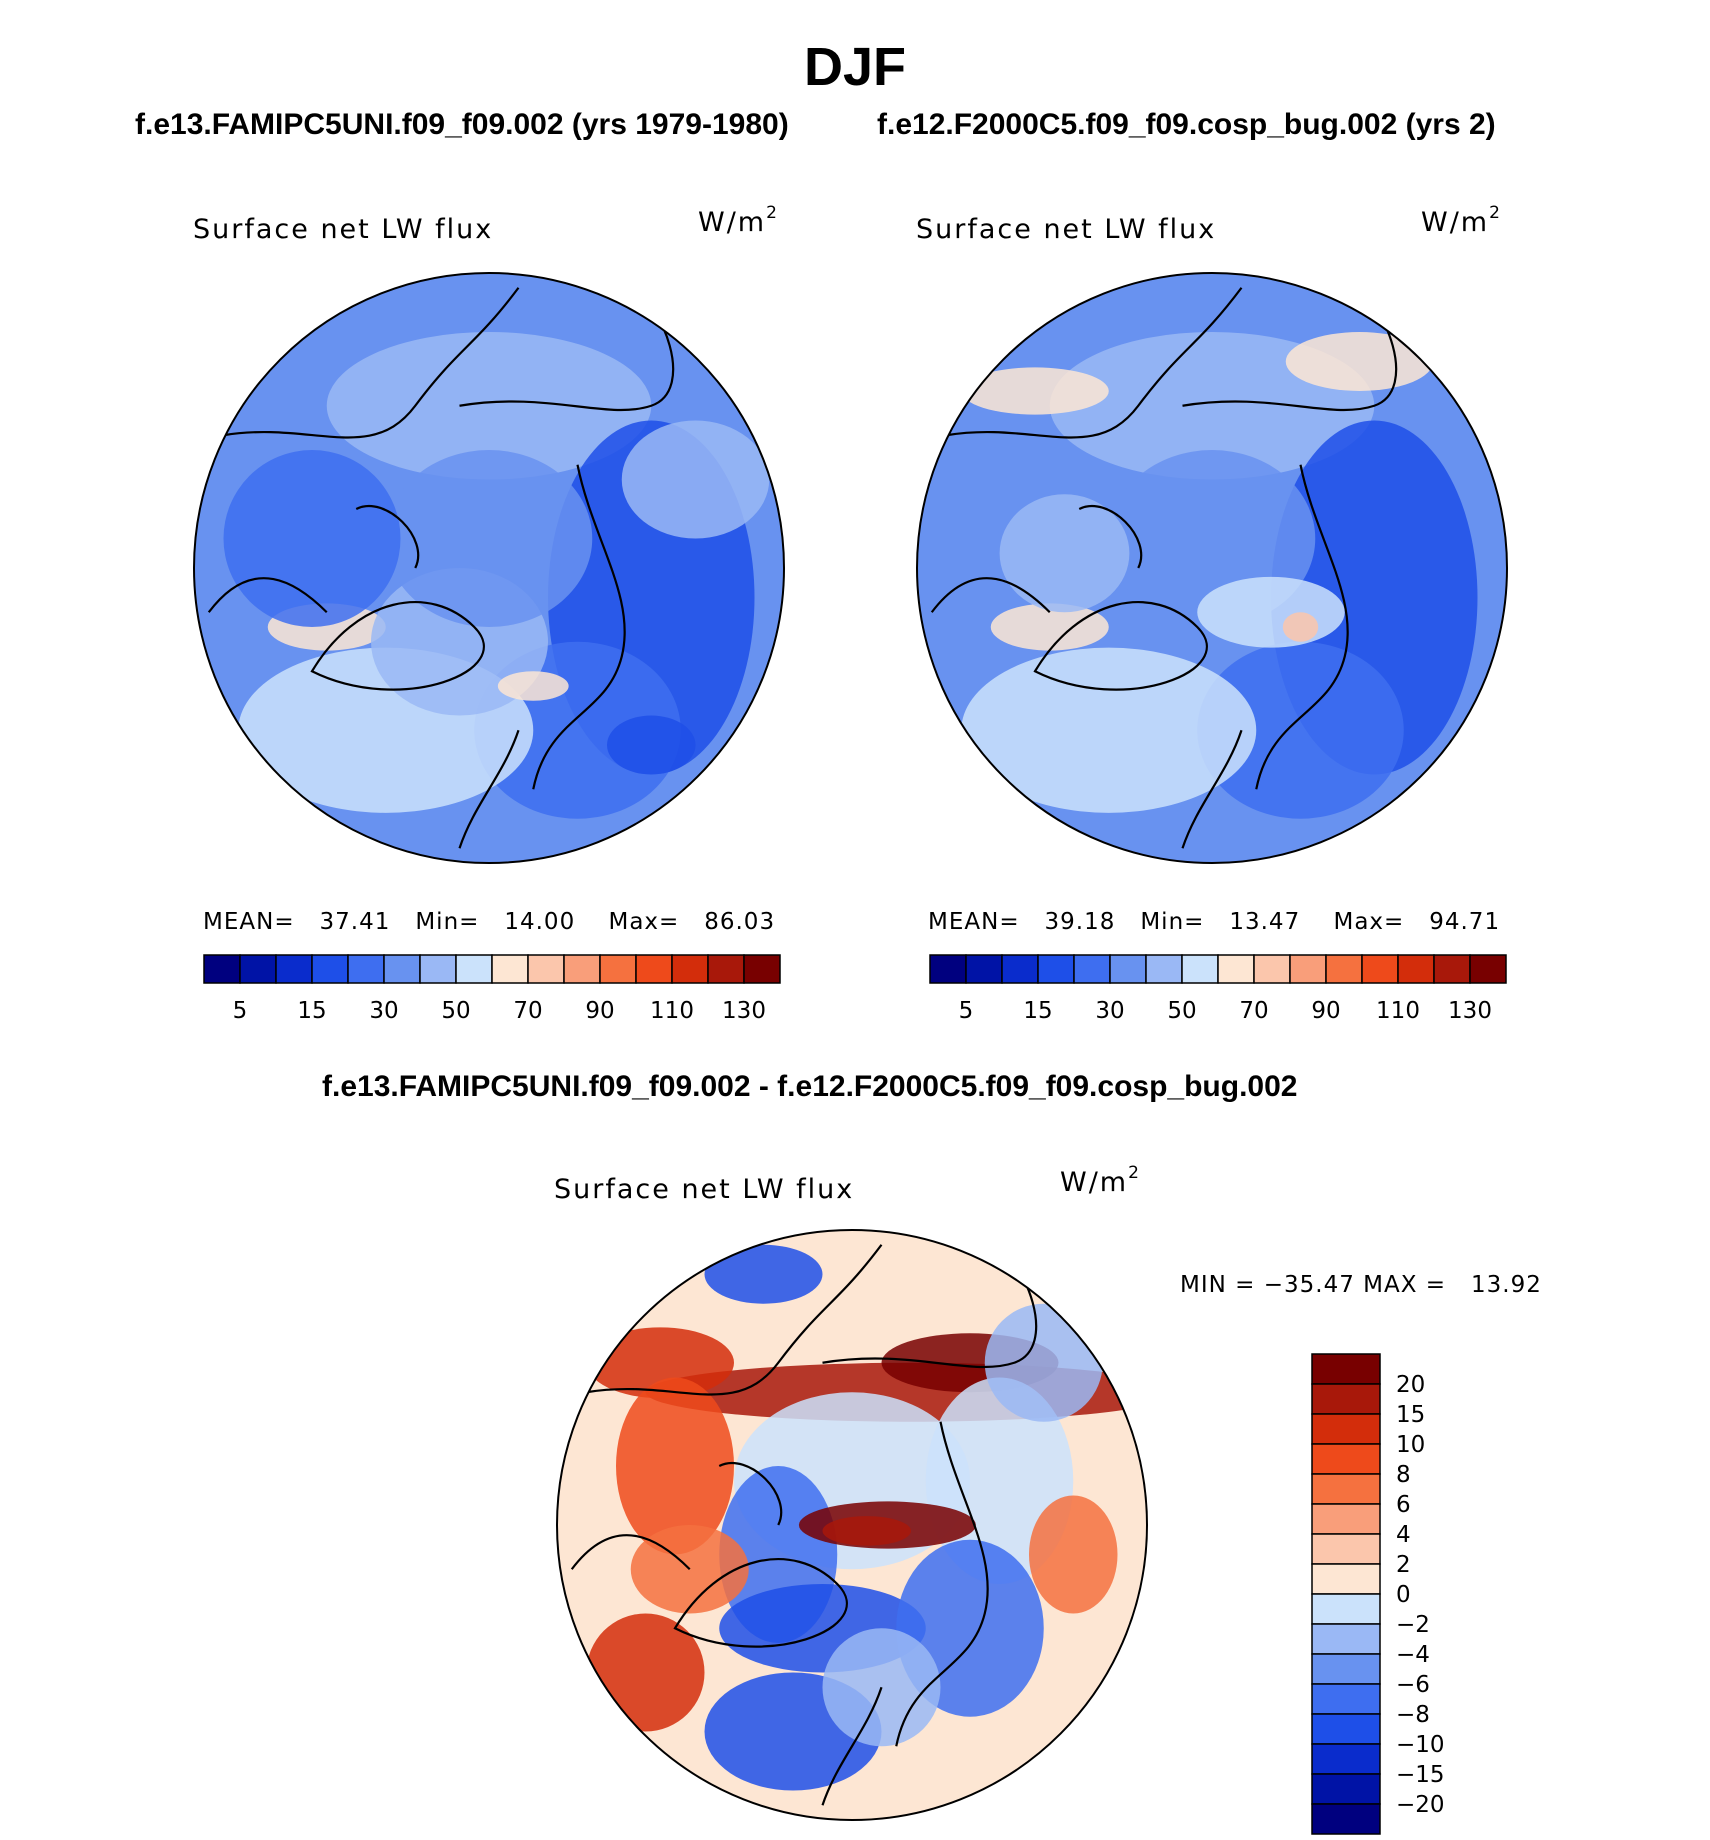 This screenshot has height=1840, width=1710. I want to click on panel1-title: Surface net LW flux, so click(343, 229).